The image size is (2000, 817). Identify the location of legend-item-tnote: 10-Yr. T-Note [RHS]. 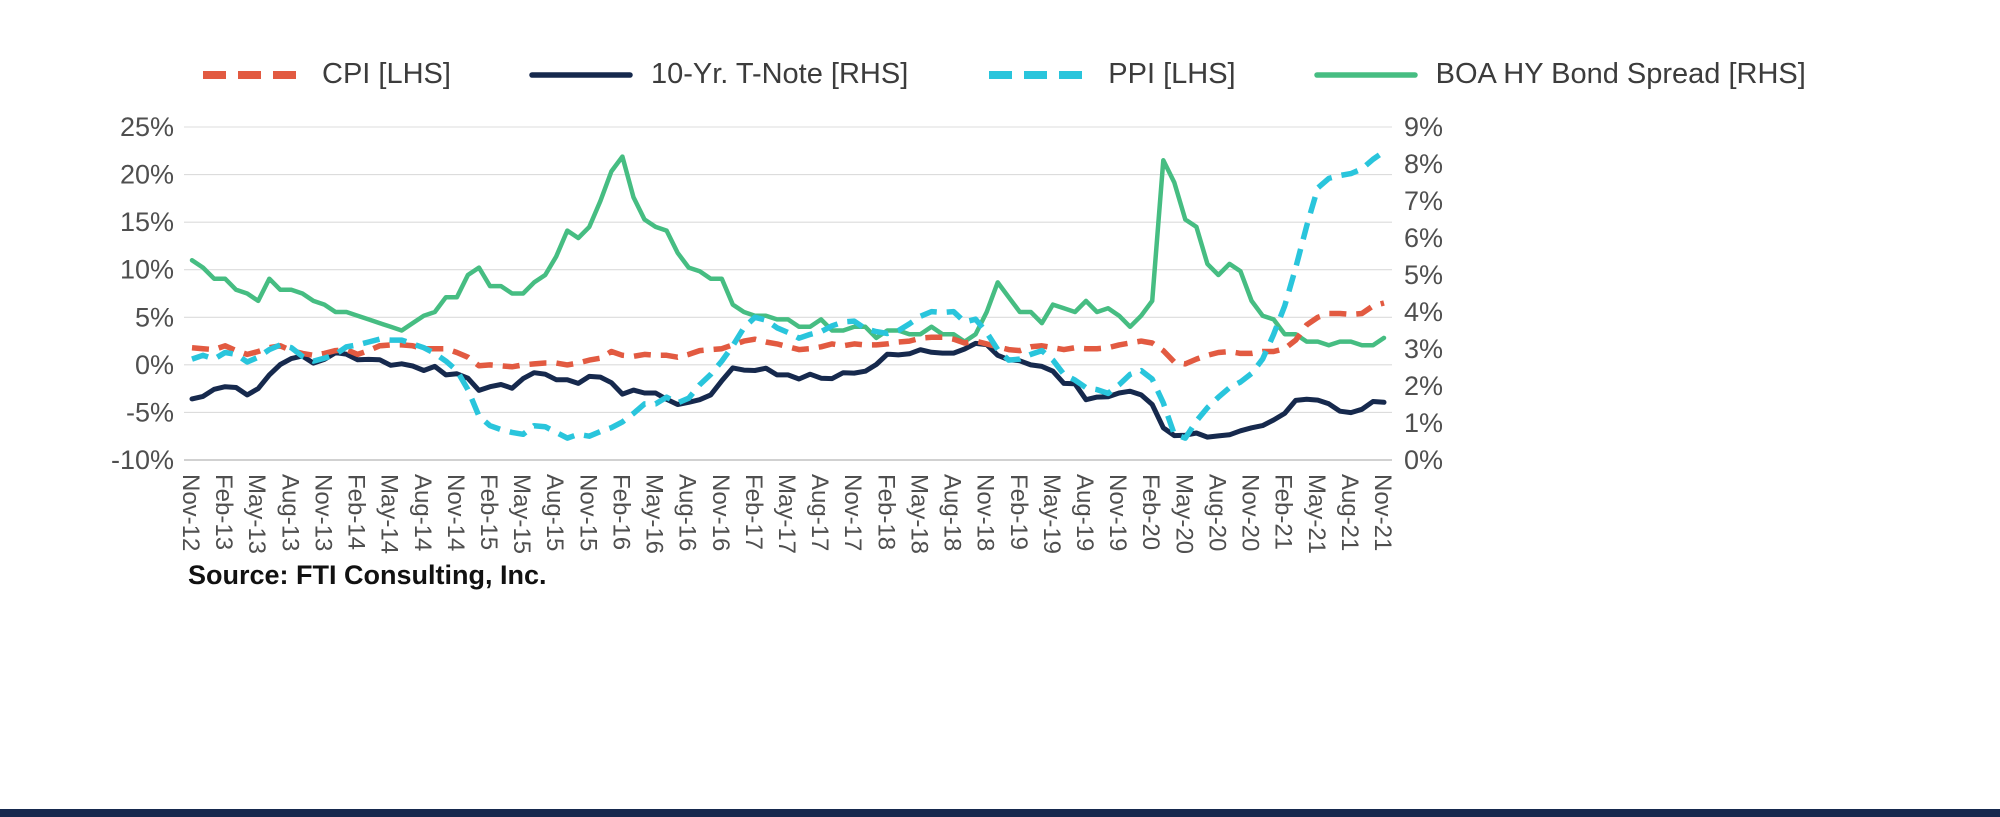
(718, 74).